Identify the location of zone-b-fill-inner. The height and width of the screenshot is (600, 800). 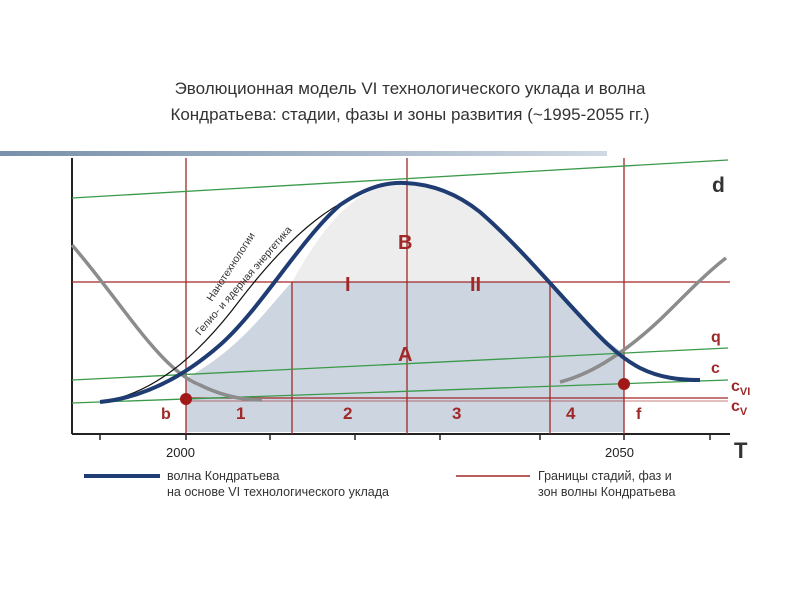
(421, 232).